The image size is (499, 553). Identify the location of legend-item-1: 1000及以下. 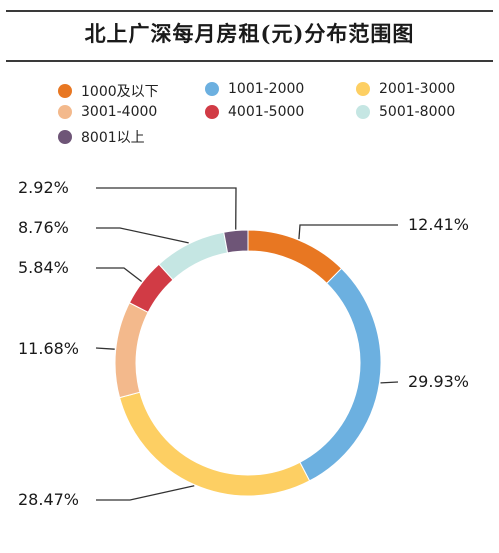
(108, 91).